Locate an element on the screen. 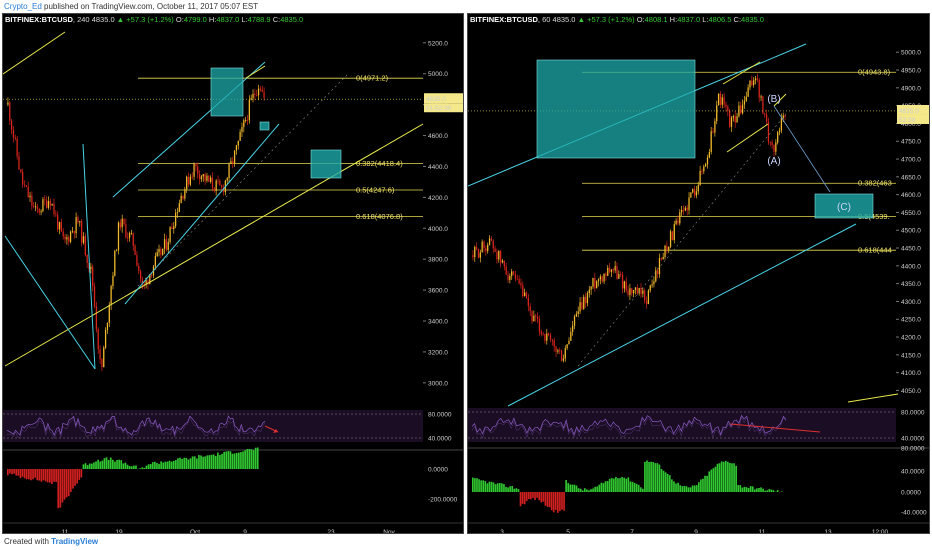 The image size is (932, 550). y-tick-label: 4950.0 is located at coordinates (911, 71).